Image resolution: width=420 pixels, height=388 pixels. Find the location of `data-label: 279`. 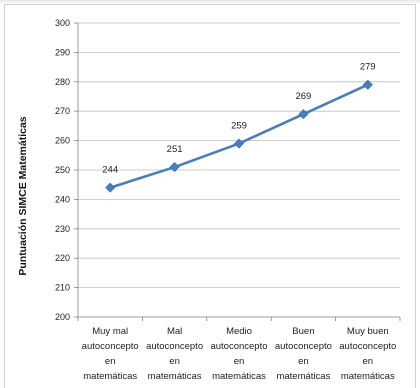

data-label: 279 is located at coordinates (368, 67).